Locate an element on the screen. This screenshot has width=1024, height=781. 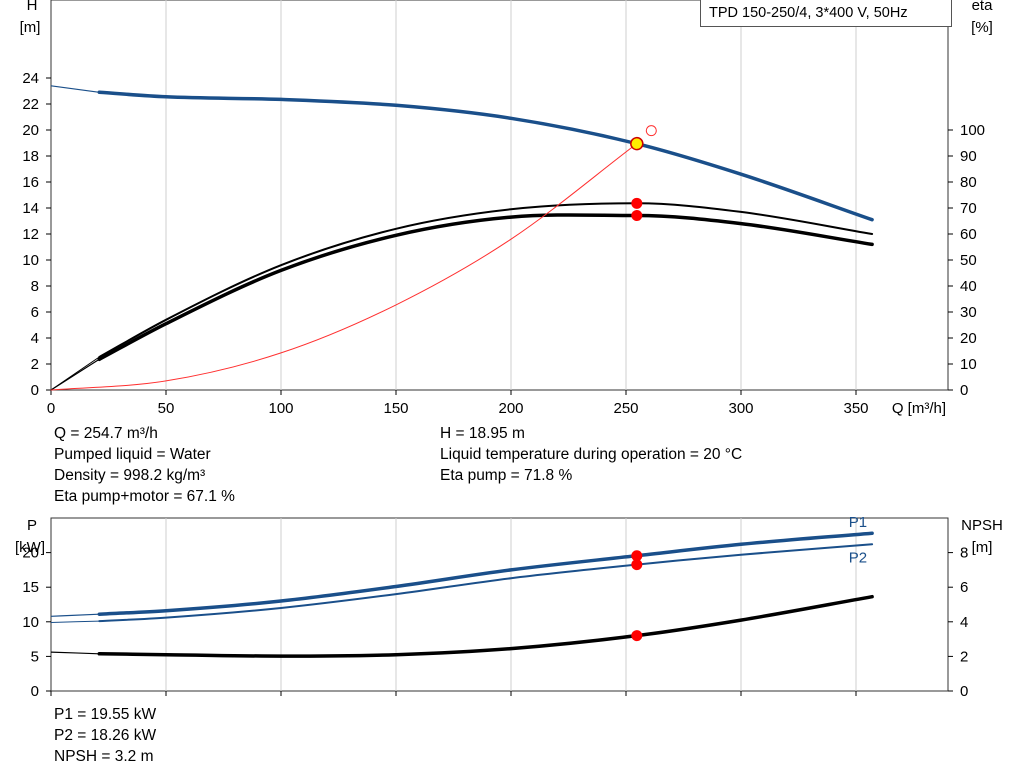
curve-eta-total-extension is located at coordinates (75, 374).